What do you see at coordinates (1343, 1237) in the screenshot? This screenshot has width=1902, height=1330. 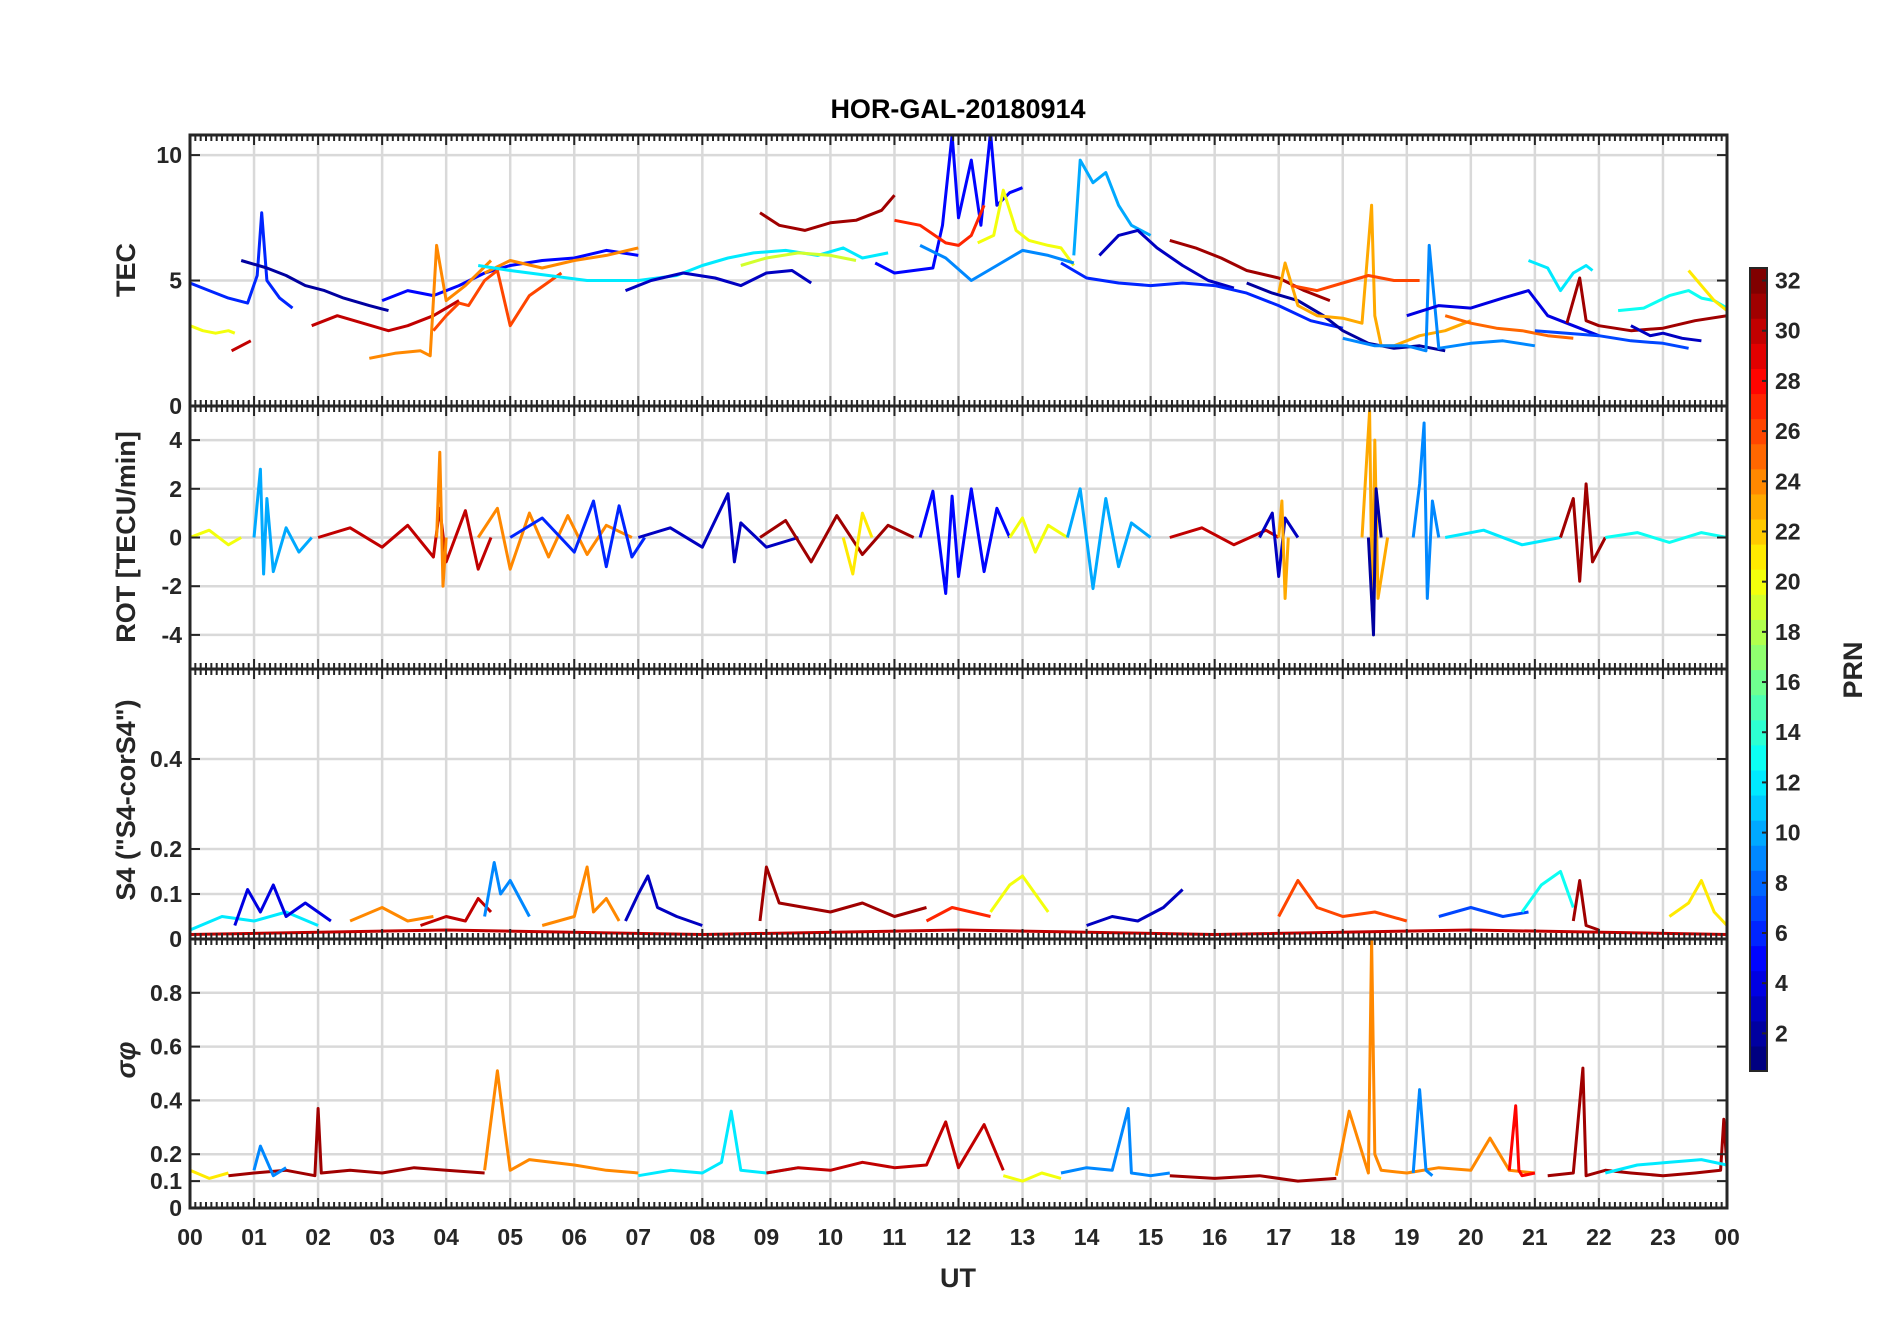 I see `x-tick-label: 18` at bounding box center [1343, 1237].